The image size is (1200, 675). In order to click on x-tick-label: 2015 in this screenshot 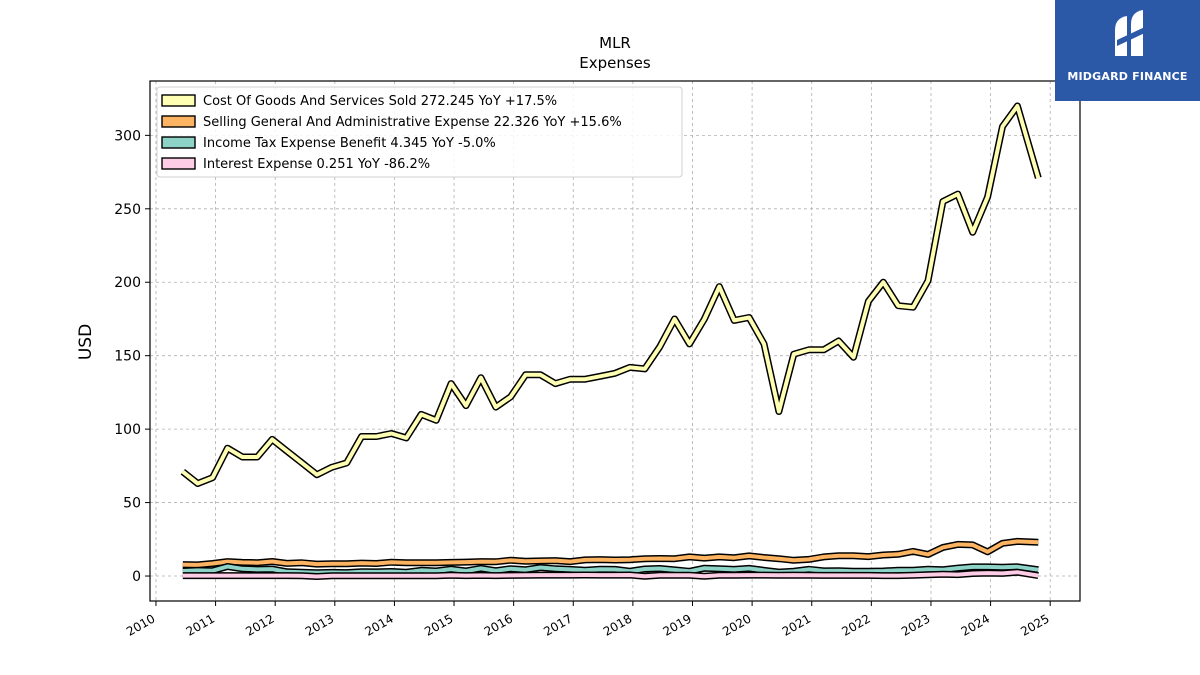, I will do `click(438, 624)`.